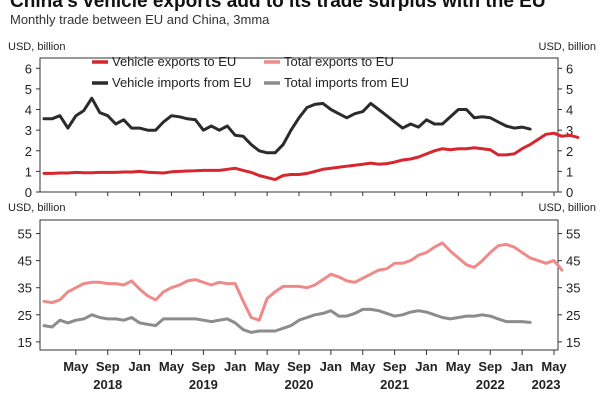 This screenshot has height=403, width=600. Describe the element at coordinates (339, 61) in the screenshot. I see `legend-label: Total exports to EU` at that location.